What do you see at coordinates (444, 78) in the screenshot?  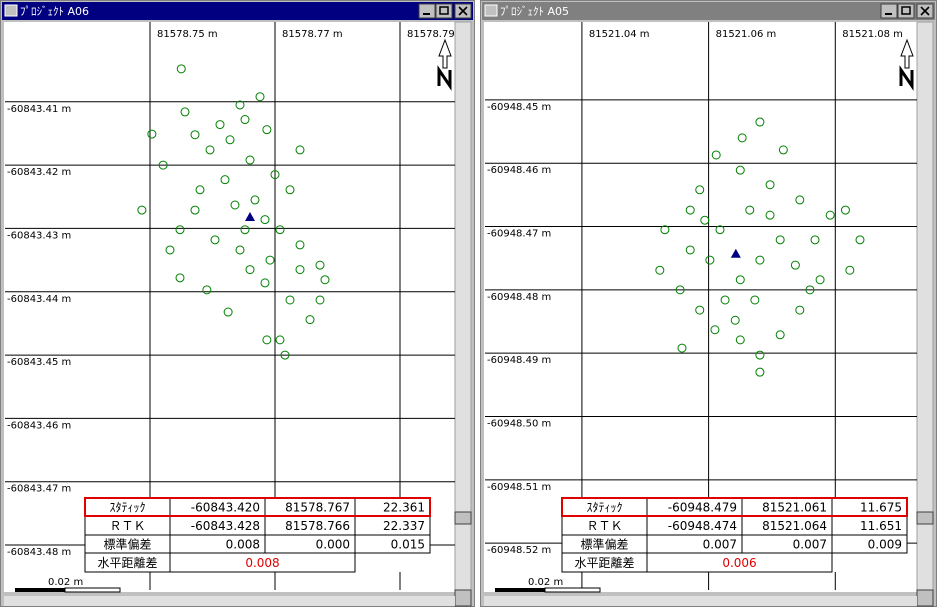 I see `n-letter` at bounding box center [444, 78].